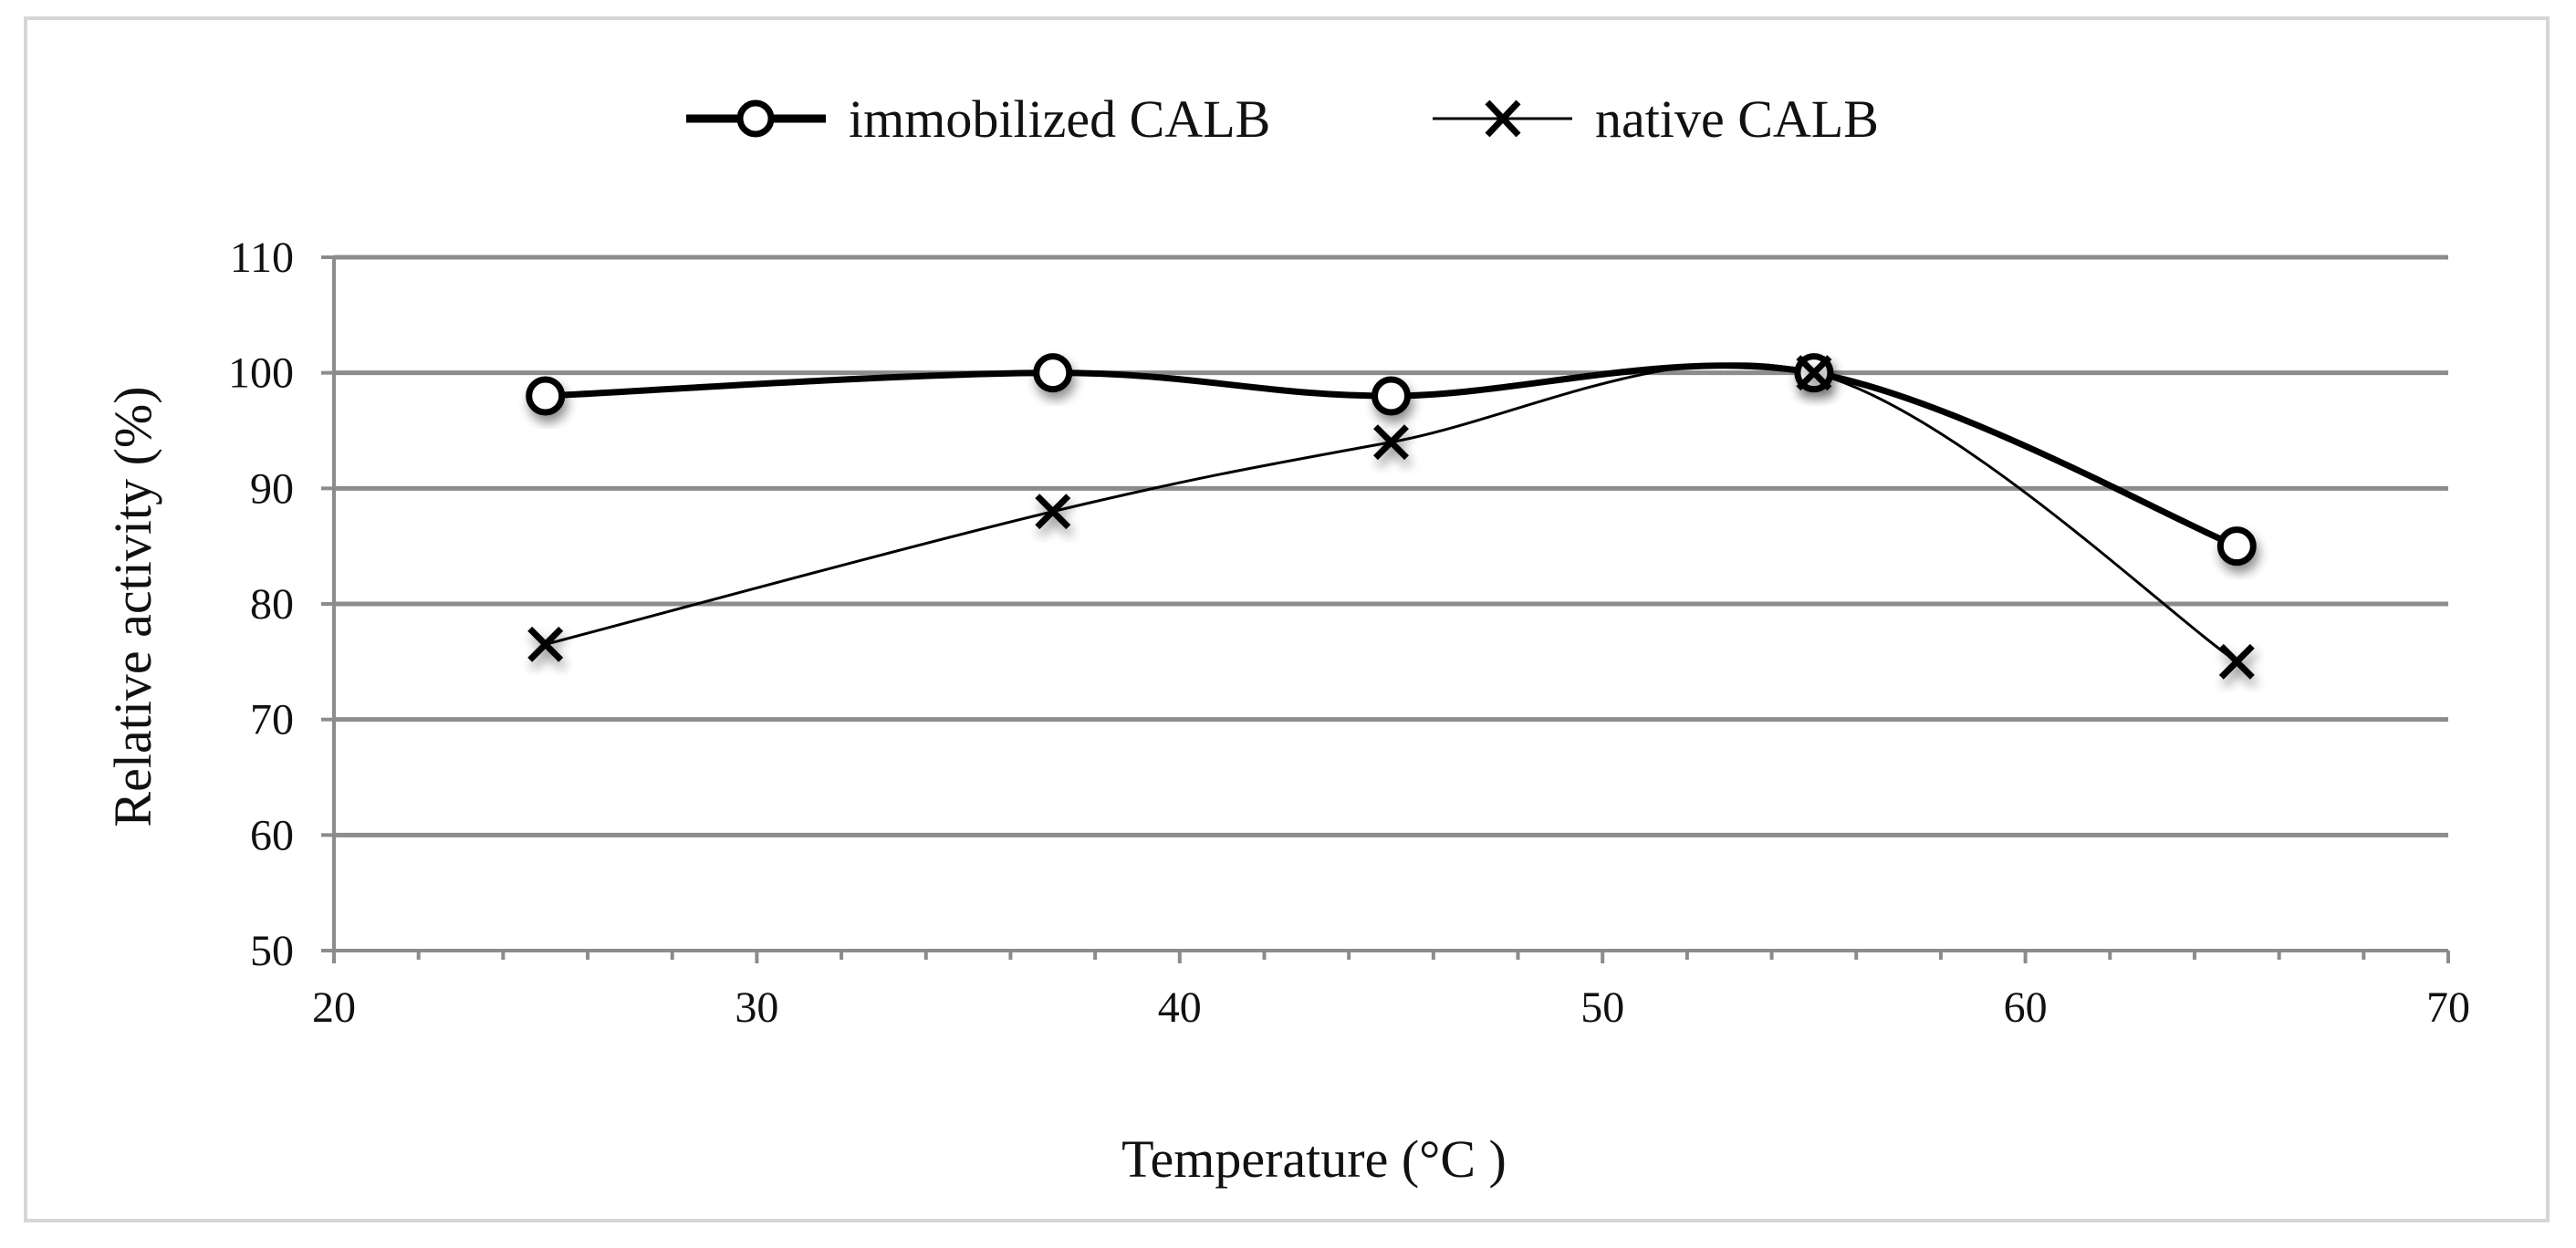 The width and height of the screenshot is (2576, 1248). What do you see at coordinates (1602, 1007) in the screenshot?
I see `x-tick-label: 50` at bounding box center [1602, 1007].